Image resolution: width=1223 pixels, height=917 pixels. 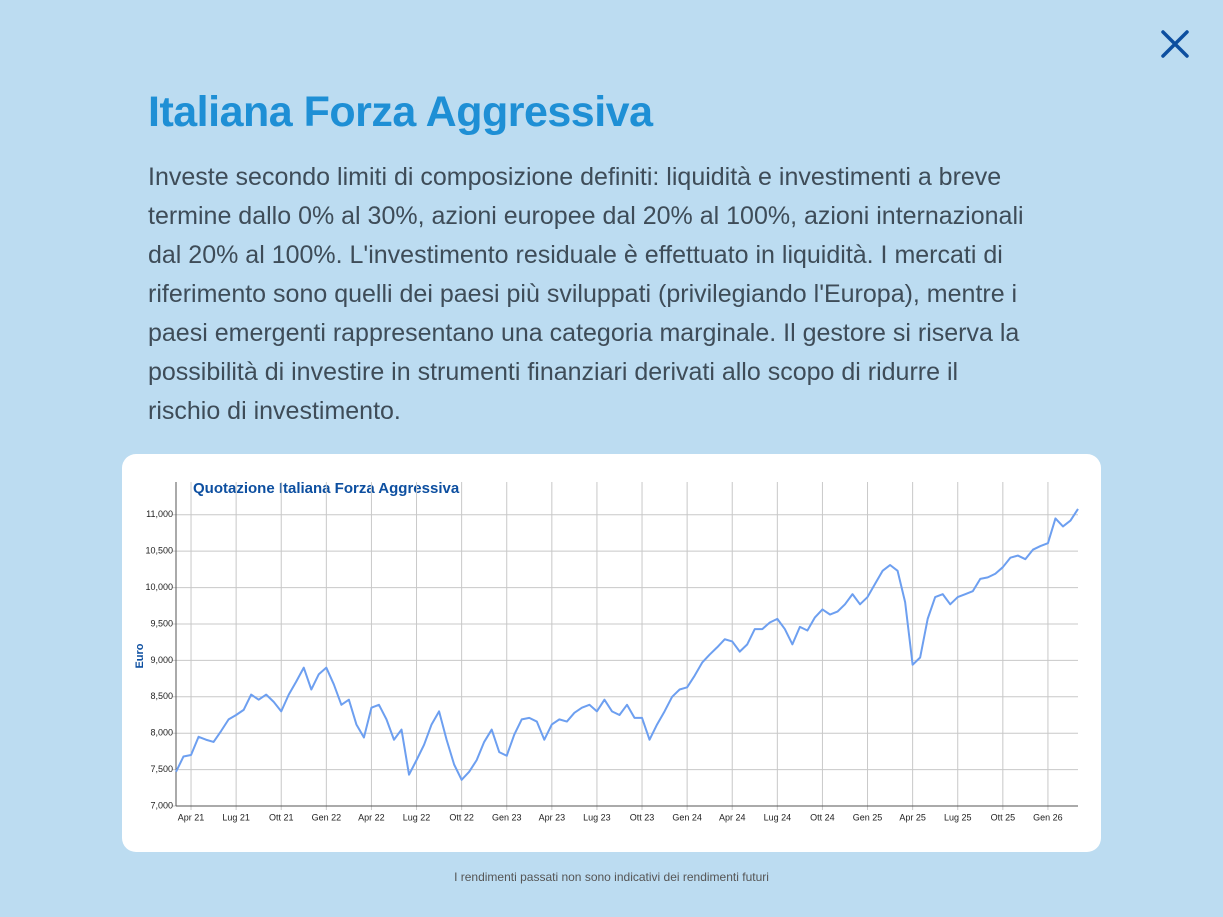 I want to click on x-tick-label: Apr 25, so click(x=912, y=817).